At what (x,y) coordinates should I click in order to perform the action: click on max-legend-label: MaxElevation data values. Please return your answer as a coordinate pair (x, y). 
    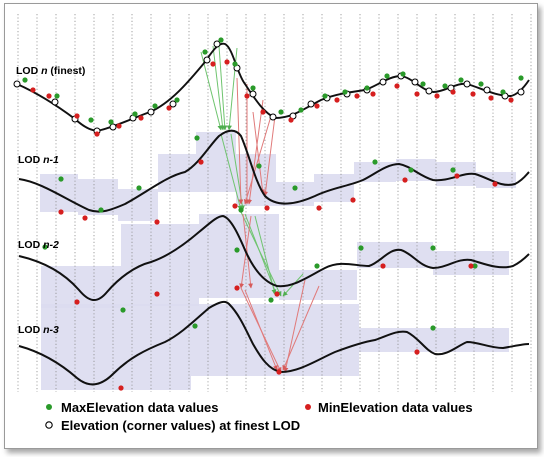
    Looking at the image, I should click on (140, 407).